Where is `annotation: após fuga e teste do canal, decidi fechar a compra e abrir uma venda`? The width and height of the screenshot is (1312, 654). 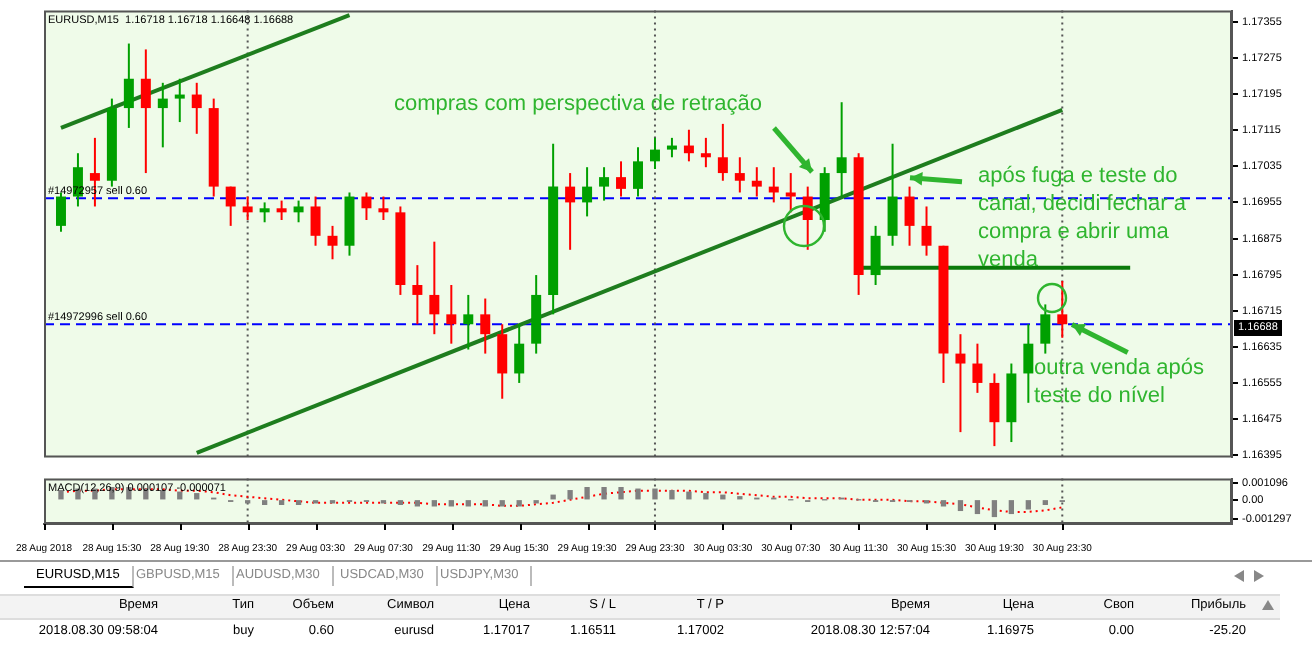 annotation: após fuga e teste do canal, decidi fechar a compra e abrir uma venda is located at coordinates (1083, 218).